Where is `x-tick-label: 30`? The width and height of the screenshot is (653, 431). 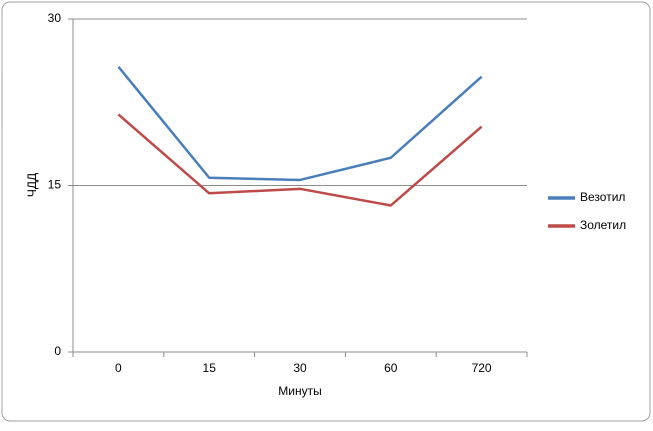 x-tick-label: 30 is located at coordinates (300, 368).